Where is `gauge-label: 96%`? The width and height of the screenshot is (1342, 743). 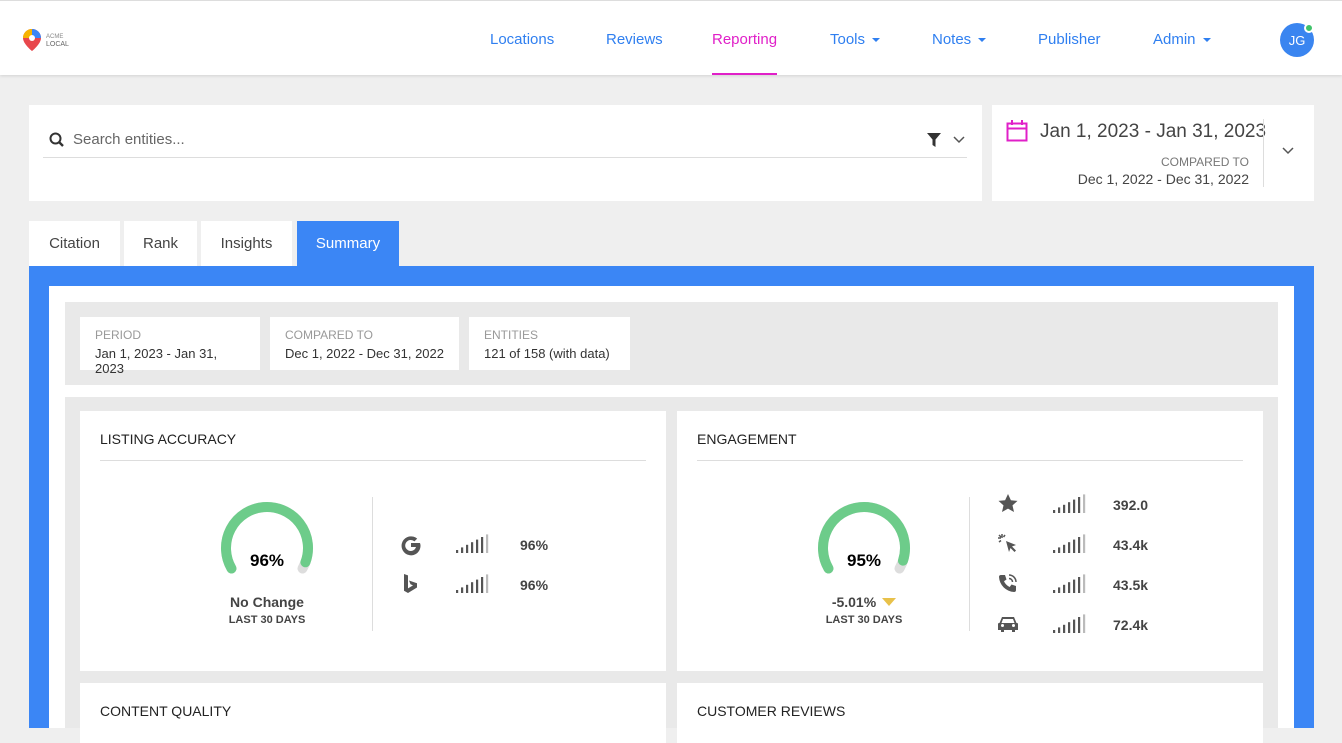 gauge-label: 96% is located at coordinates (267, 560).